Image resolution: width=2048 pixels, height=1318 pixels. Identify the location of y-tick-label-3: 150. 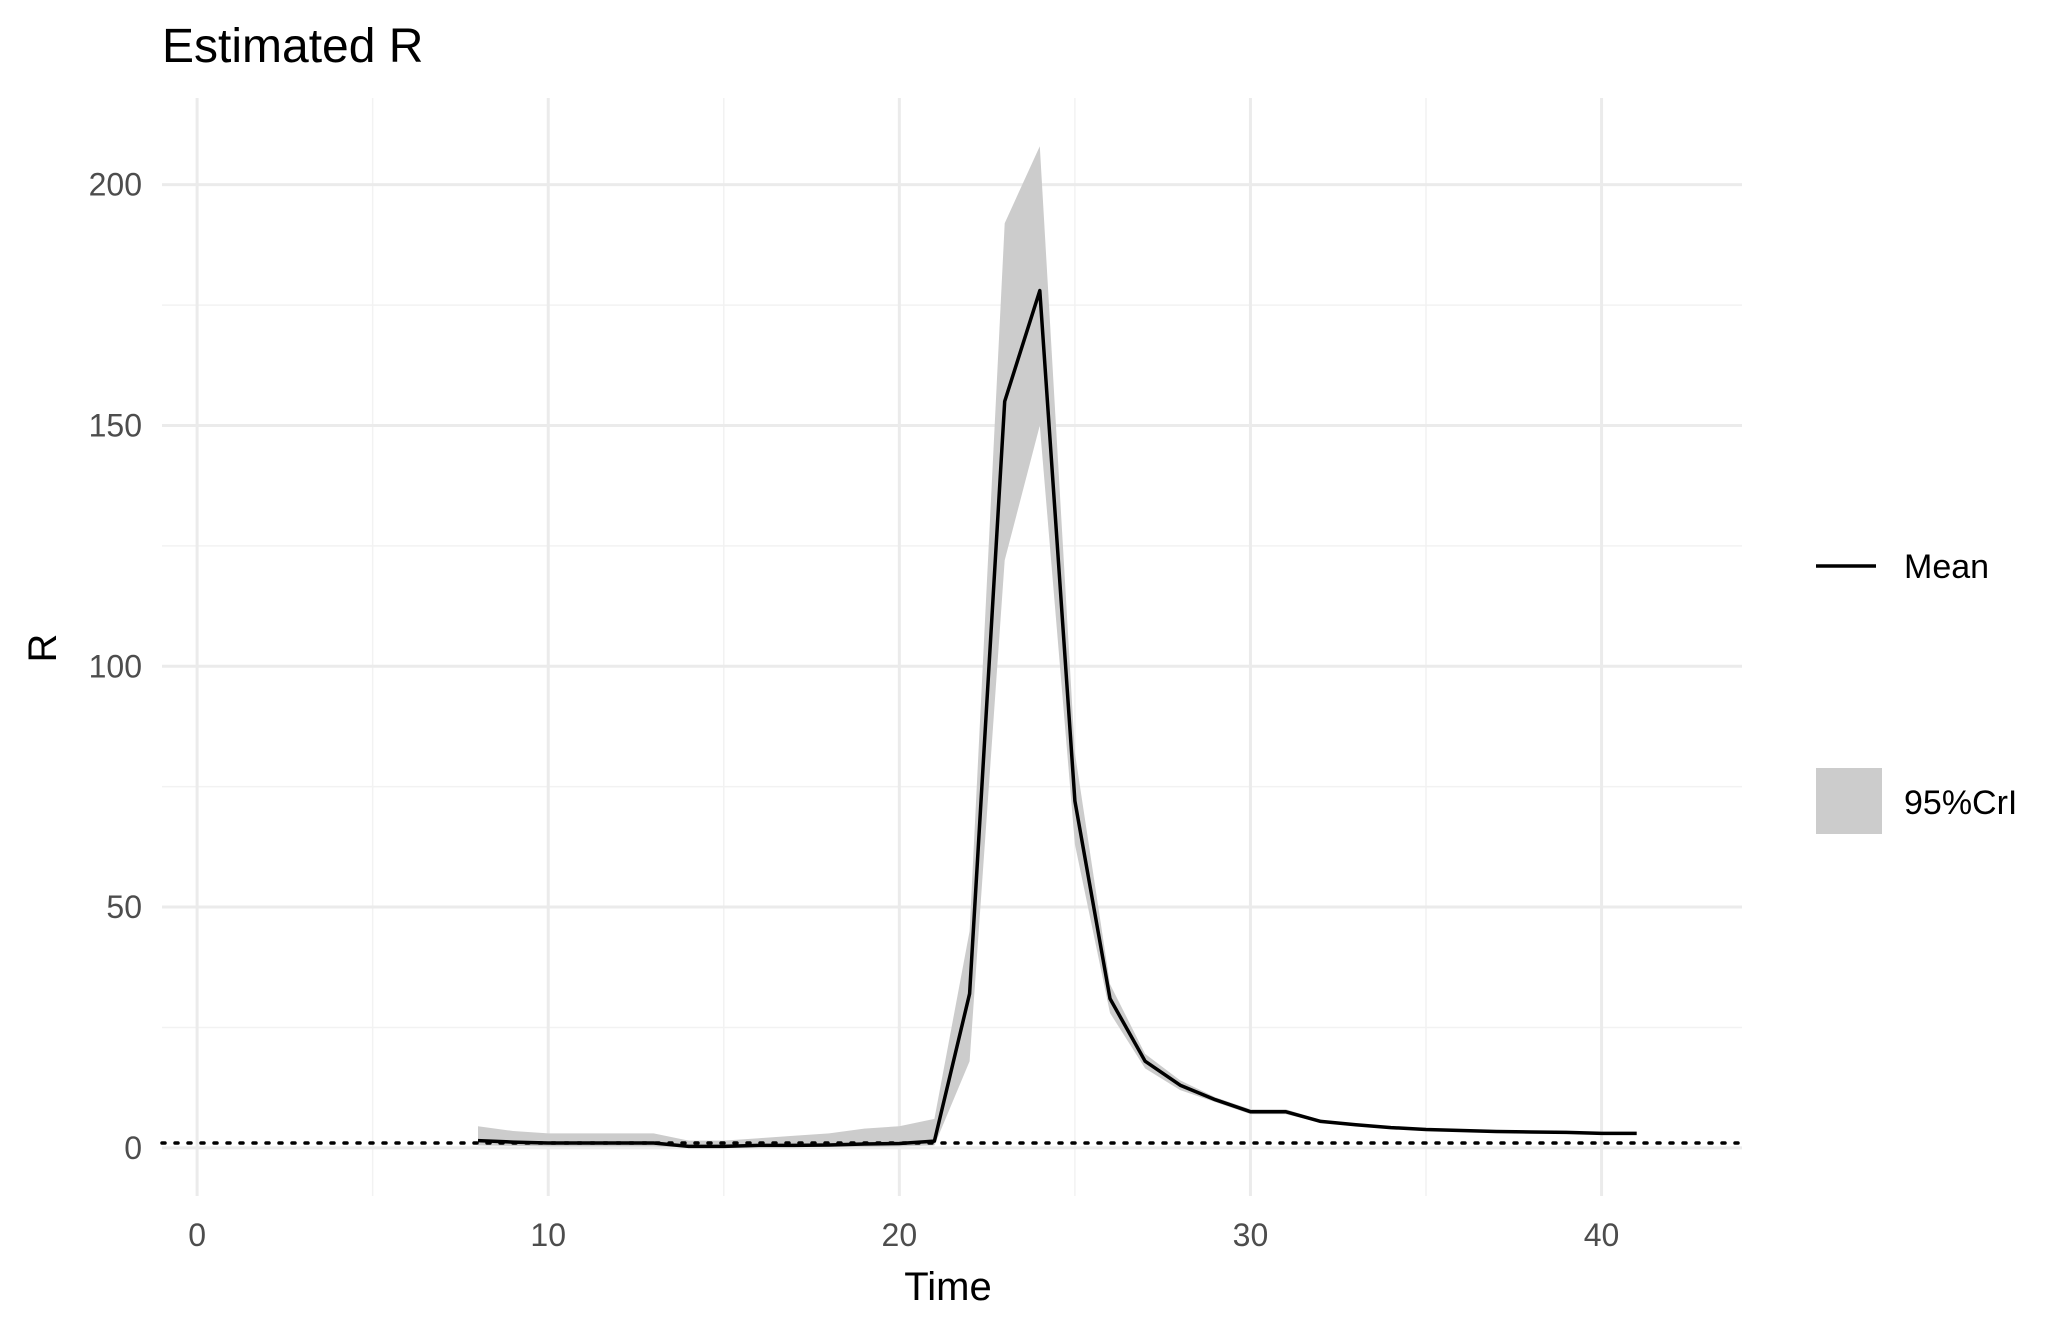
(115, 425).